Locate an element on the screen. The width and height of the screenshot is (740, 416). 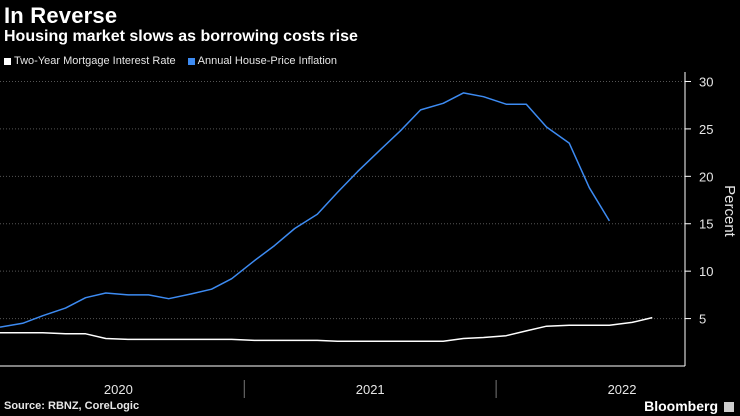
legend-swatch-mortgage is located at coordinates (7, 61).